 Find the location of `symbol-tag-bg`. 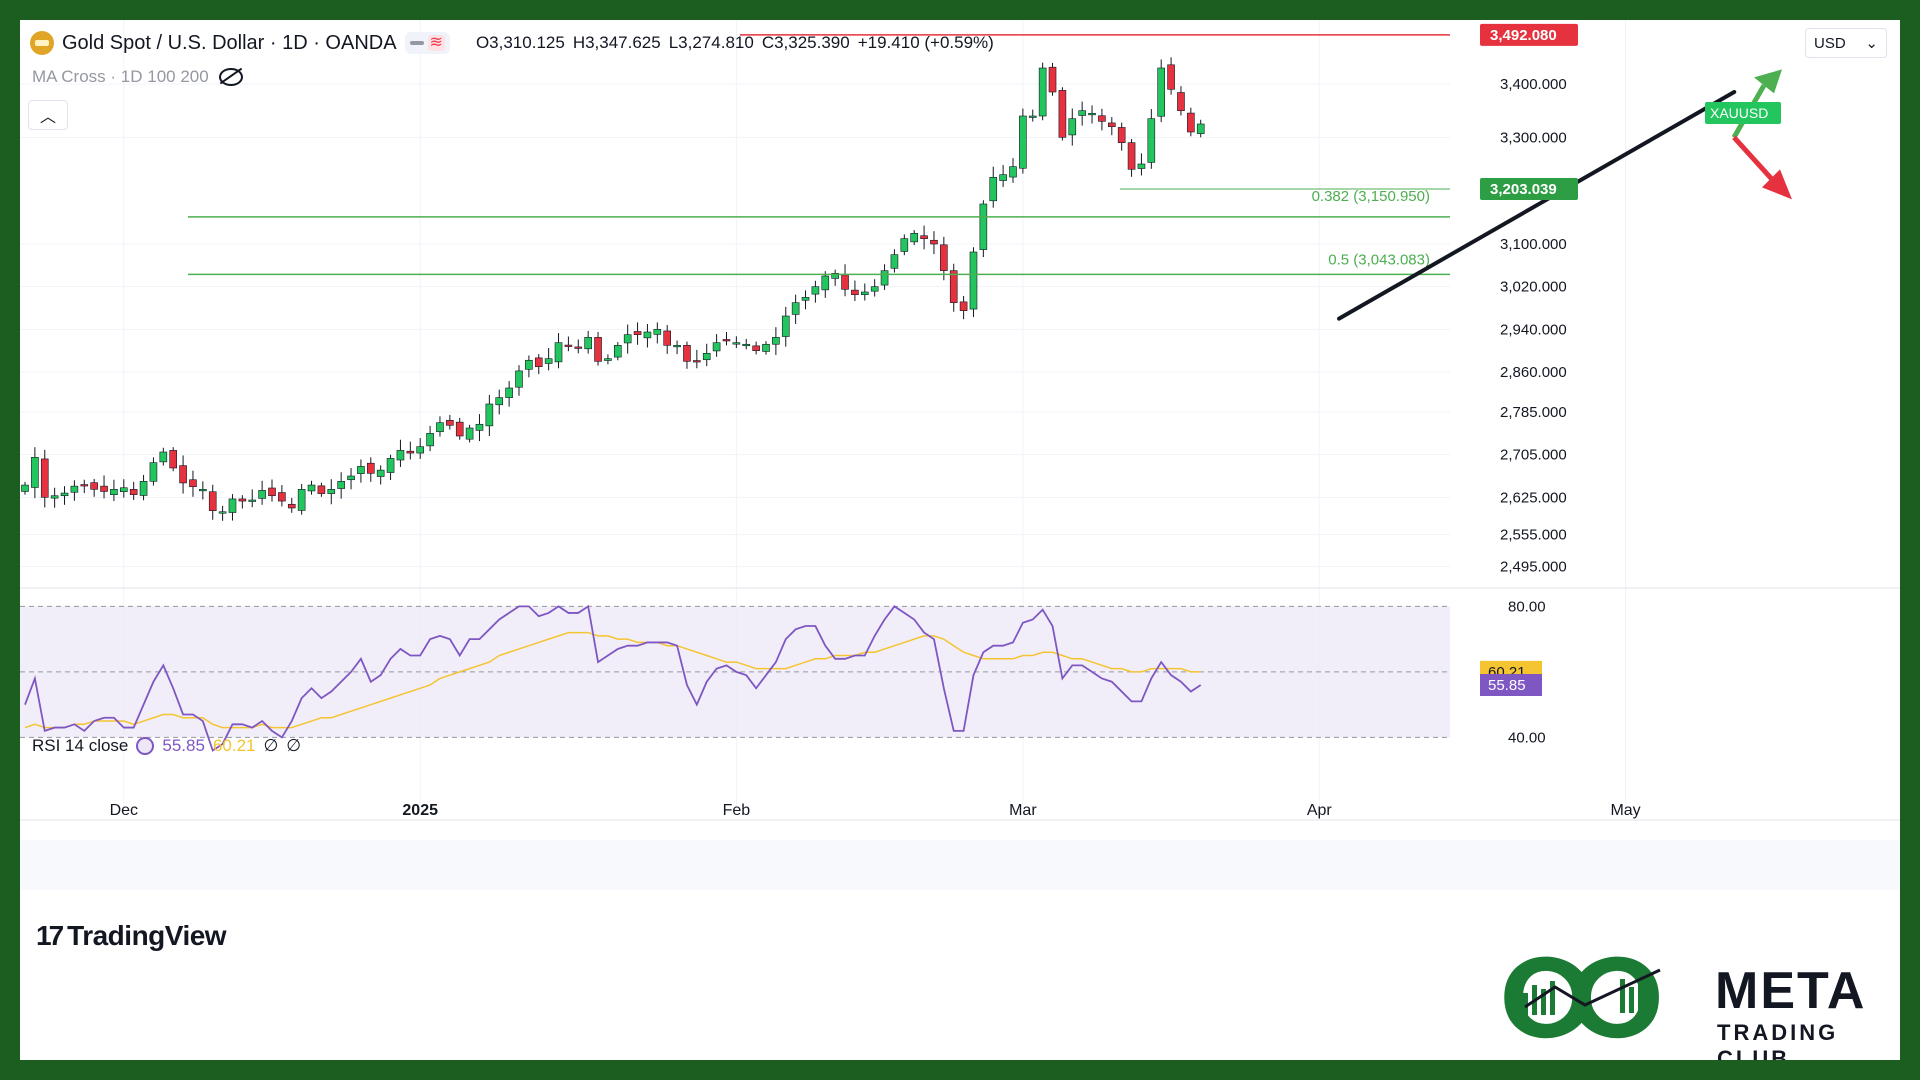

symbol-tag-bg is located at coordinates (1743, 113).